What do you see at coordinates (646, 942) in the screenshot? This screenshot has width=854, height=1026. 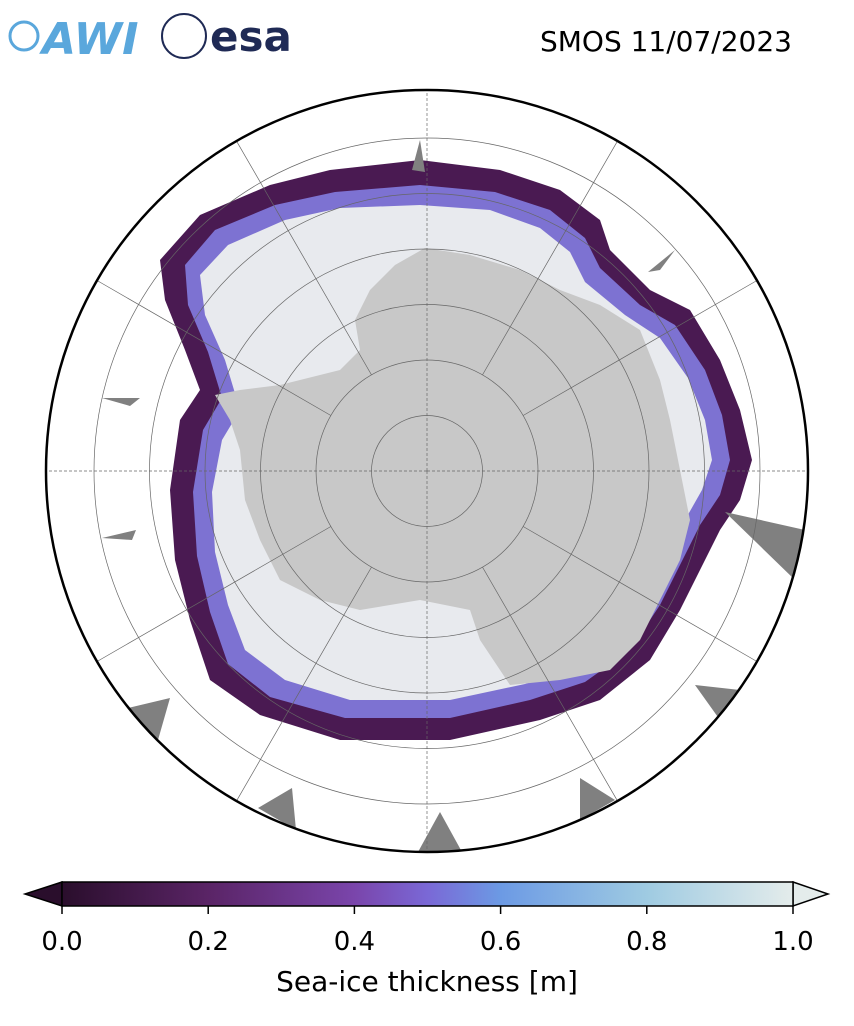 I see `colorbar-tick-label: 0.8` at bounding box center [646, 942].